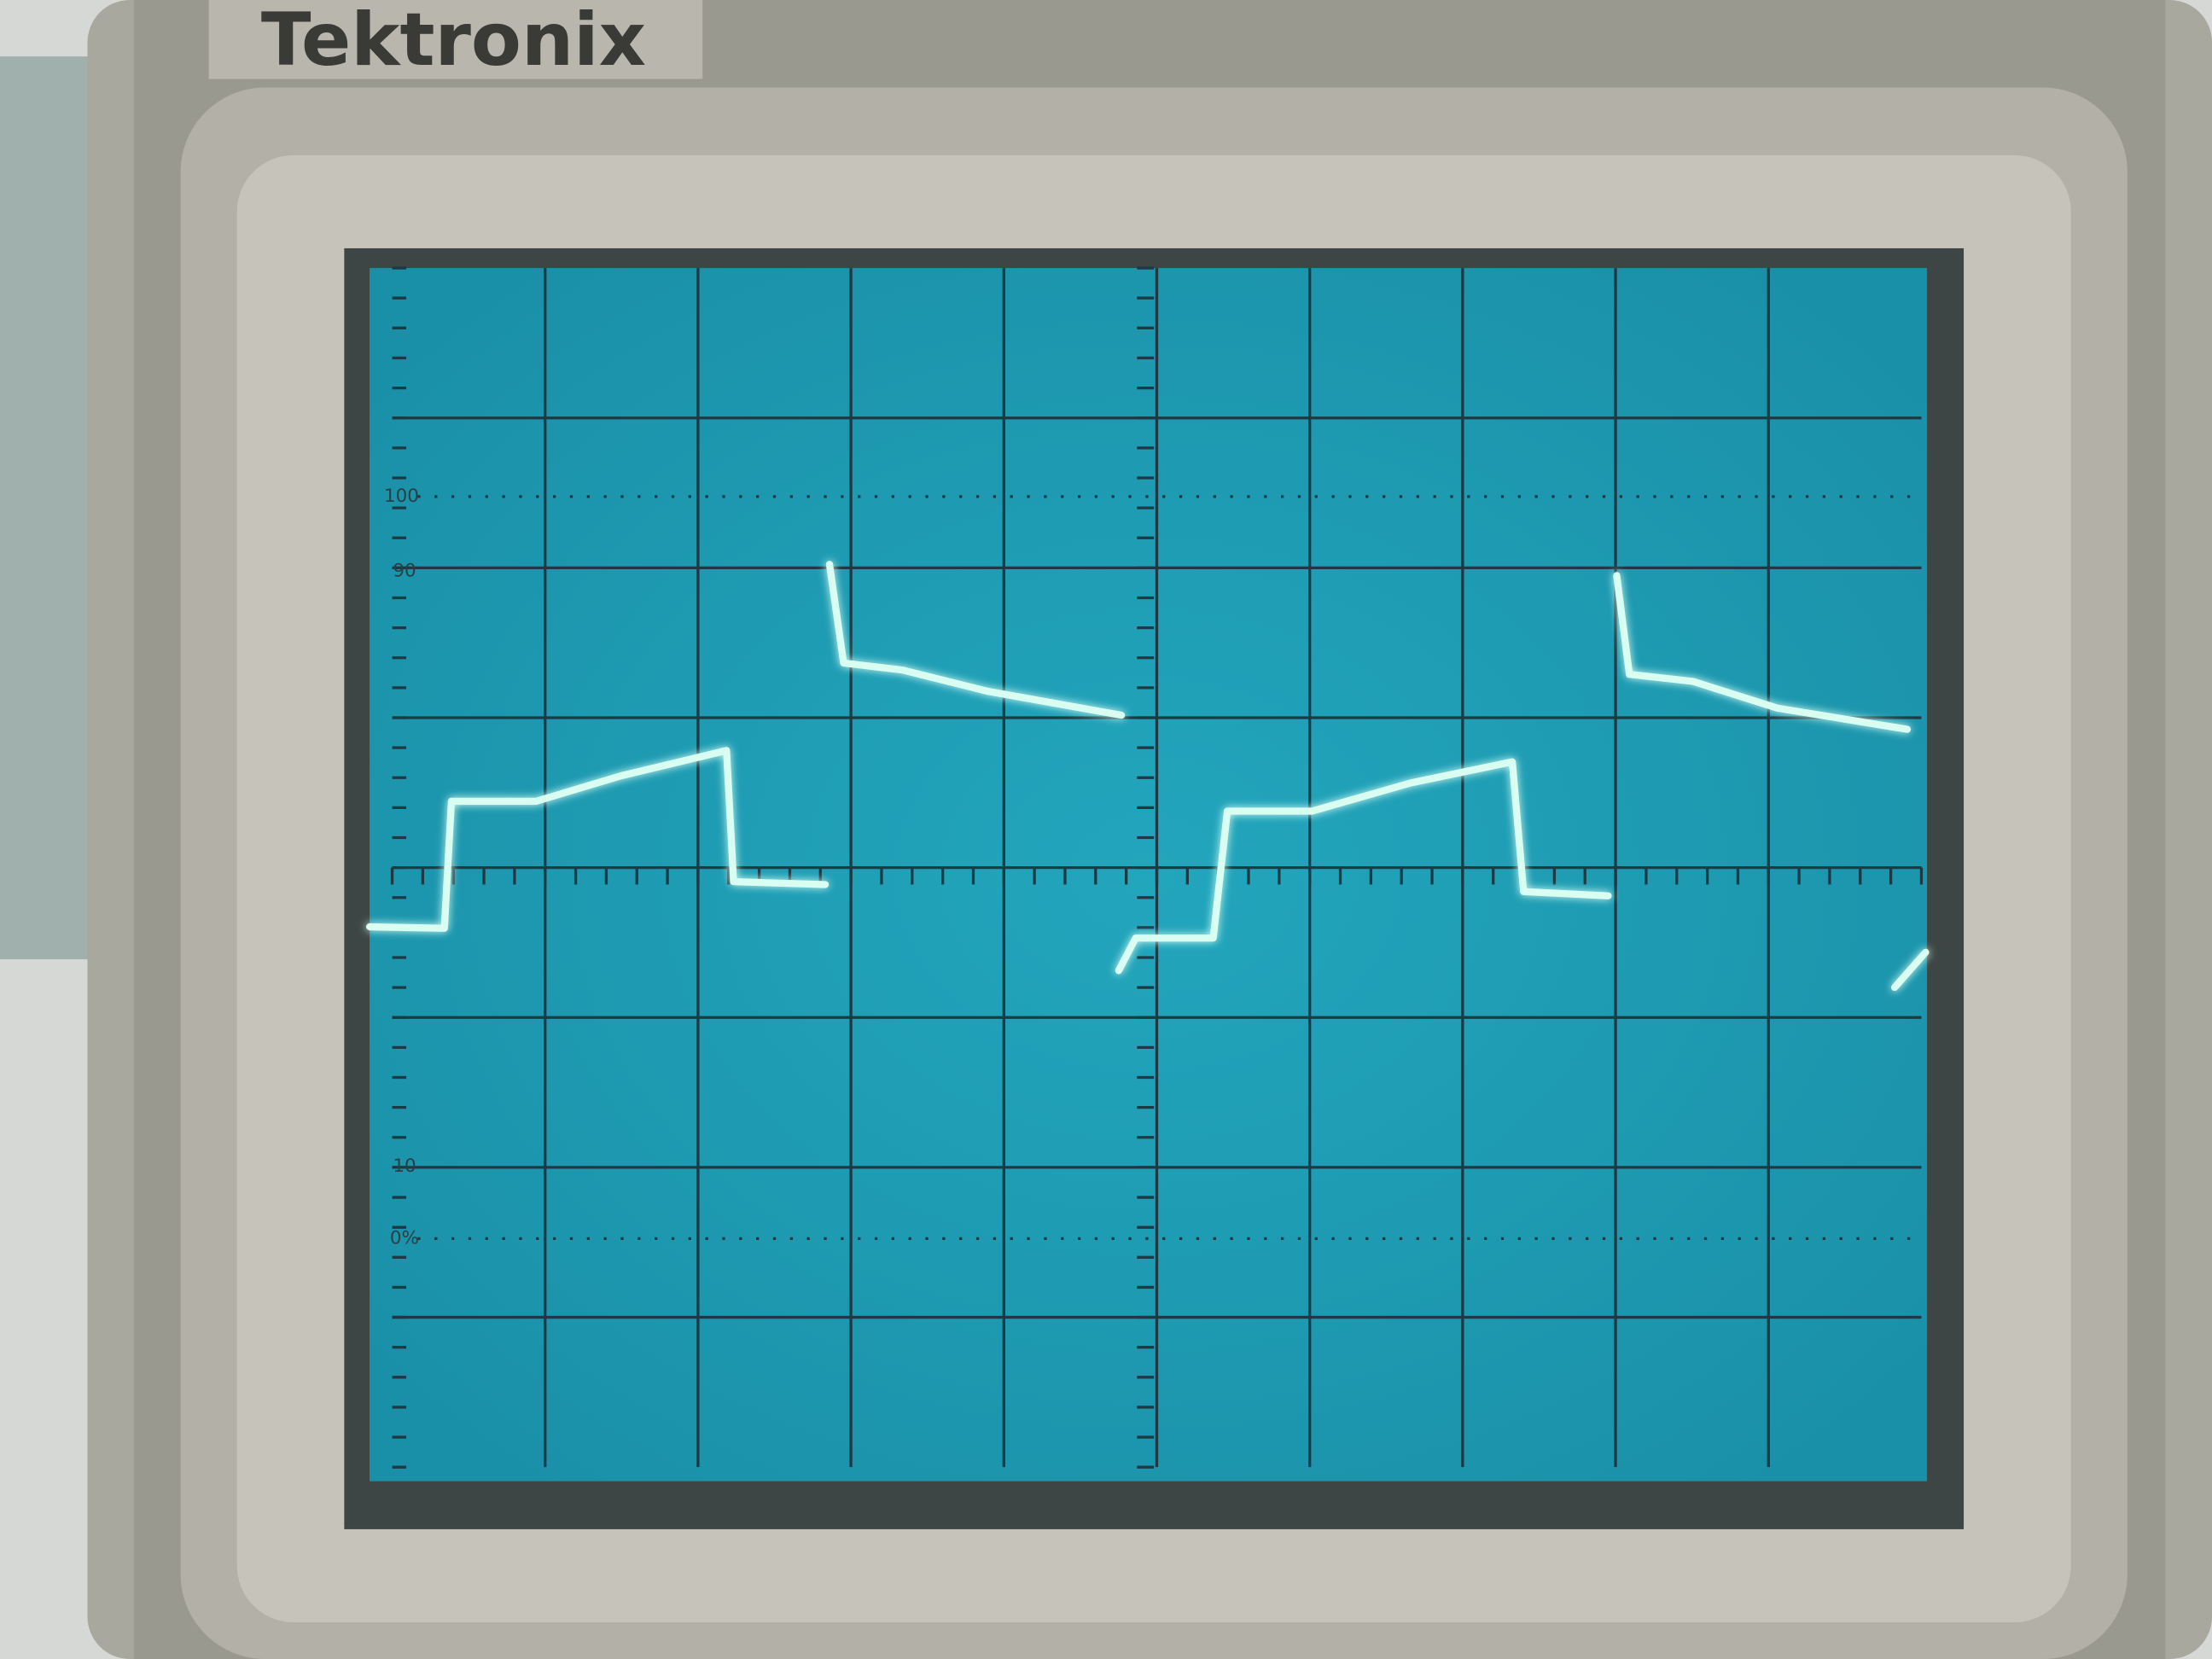  I want to click on graticule-label: 90, so click(404, 570).